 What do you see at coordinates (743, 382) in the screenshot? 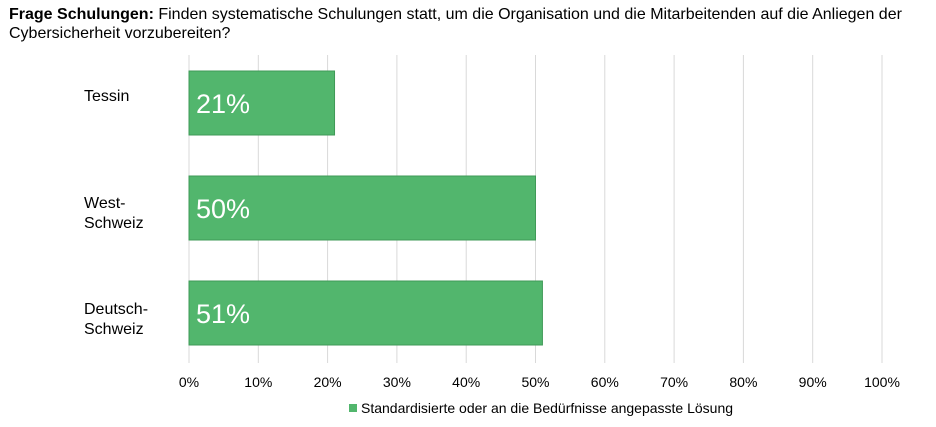
I see `x-tick-label: 80%` at bounding box center [743, 382].